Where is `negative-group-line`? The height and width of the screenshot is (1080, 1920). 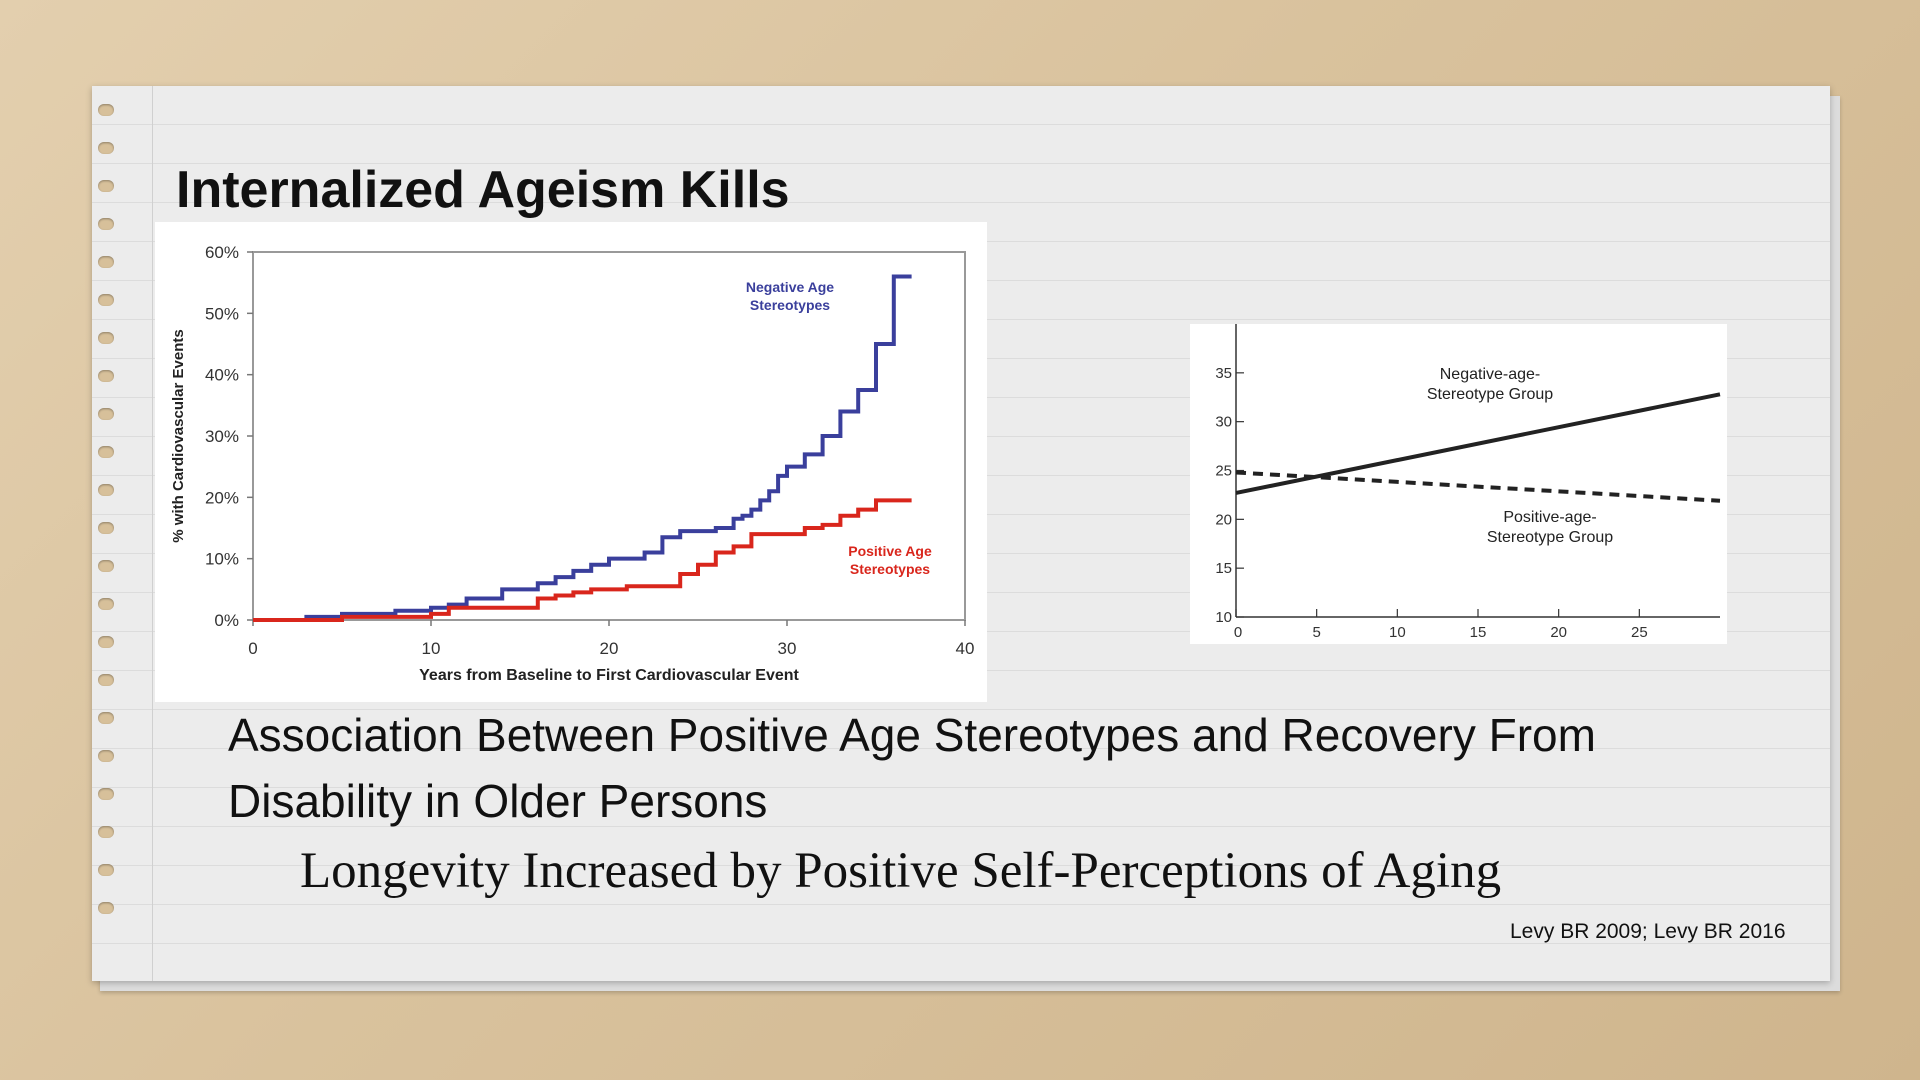
negative-group-line is located at coordinates (1478, 443).